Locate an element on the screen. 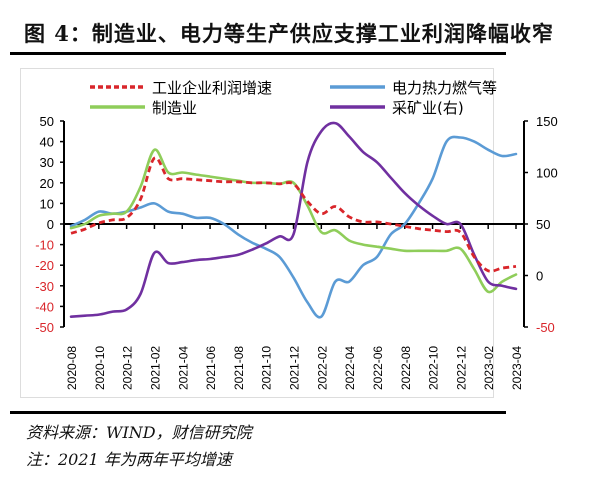  left-tick-label: 40 is located at coordinates (47, 142).